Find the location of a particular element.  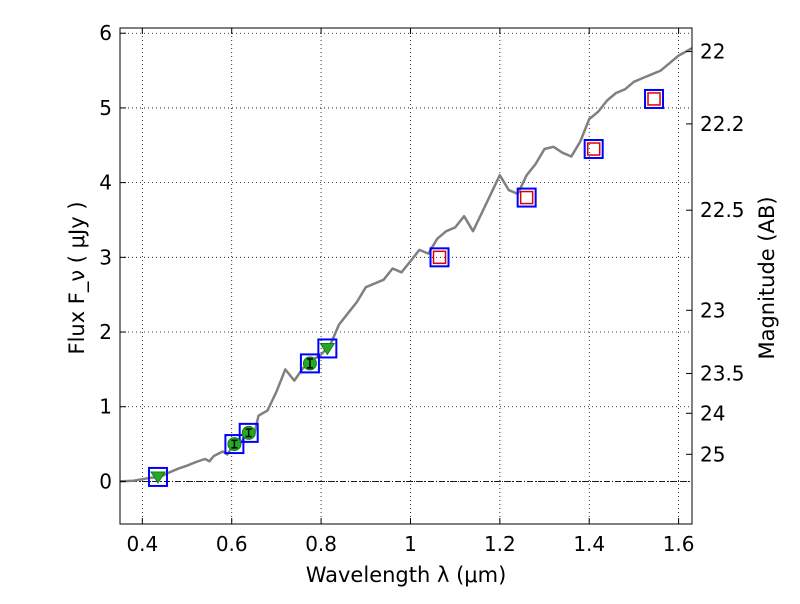

y-tick-label: 2 is located at coordinates (105, 332).